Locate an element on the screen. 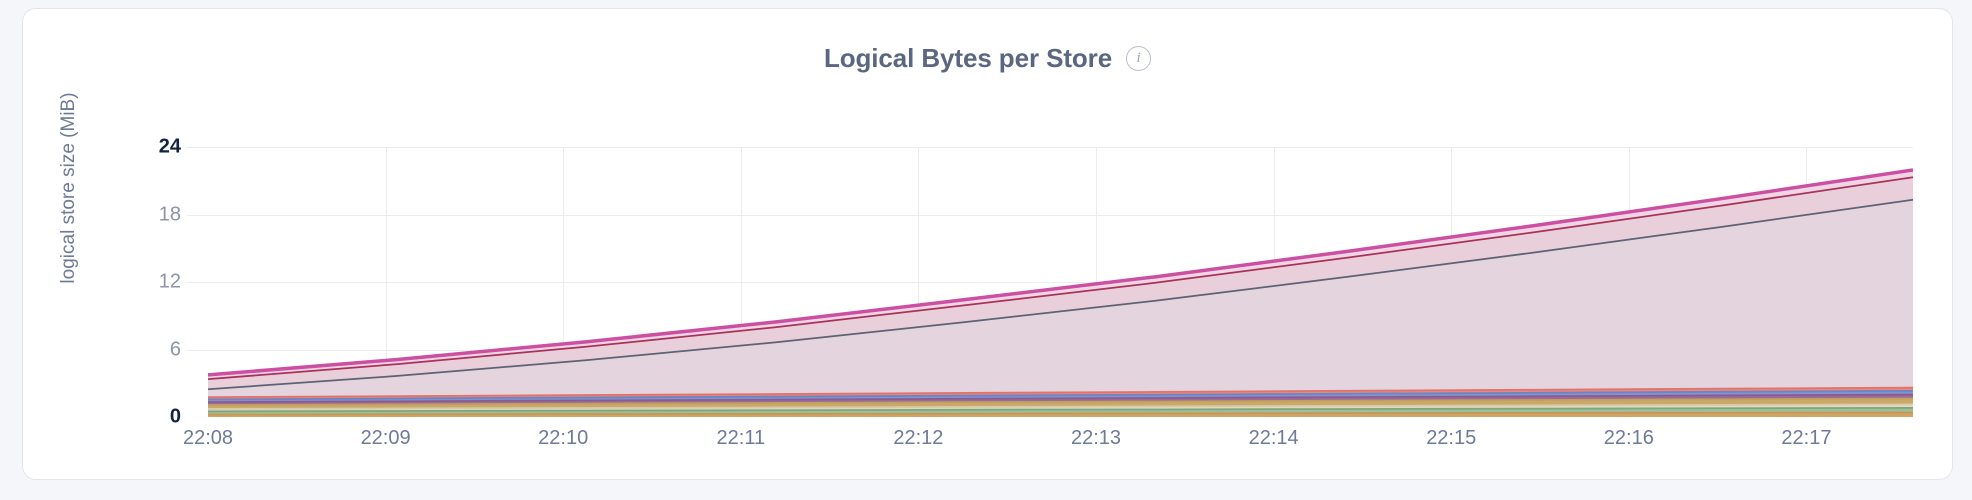  x-tick-label: 22:10 is located at coordinates (563, 438).